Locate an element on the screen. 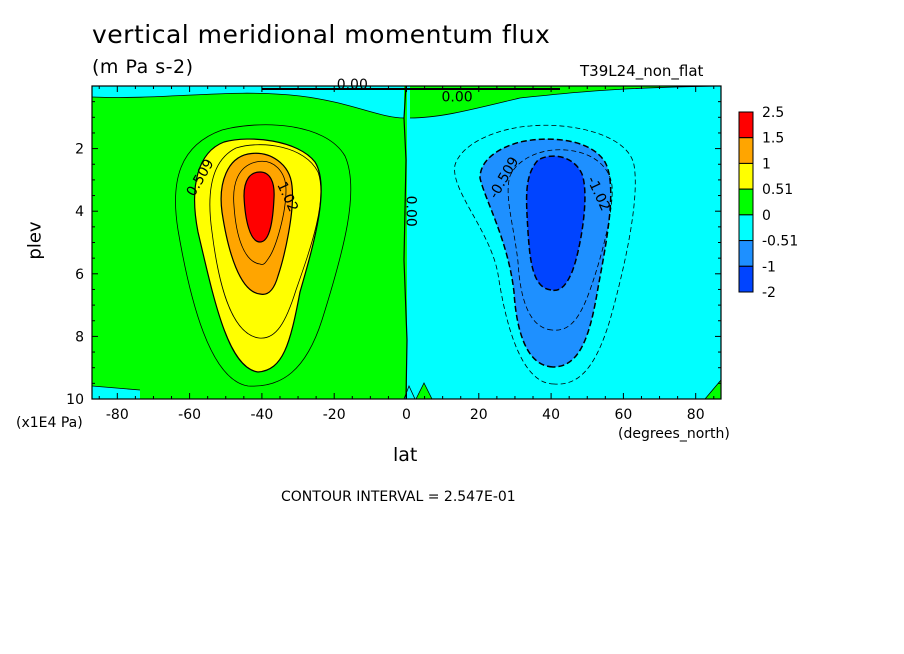 The height and width of the screenshot is (654, 904). nh-contour-1.0 is located at coordinates (555, 223).